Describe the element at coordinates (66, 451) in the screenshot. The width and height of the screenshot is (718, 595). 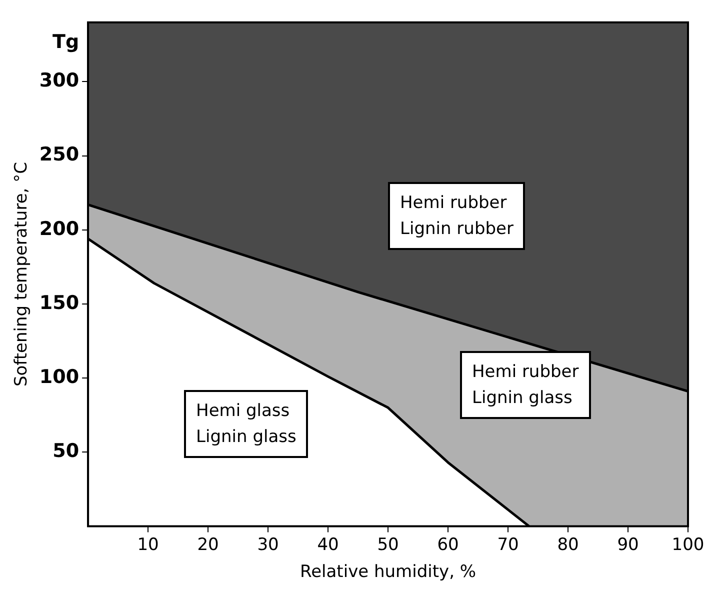
I see `y-tick-label: 50` at that location.